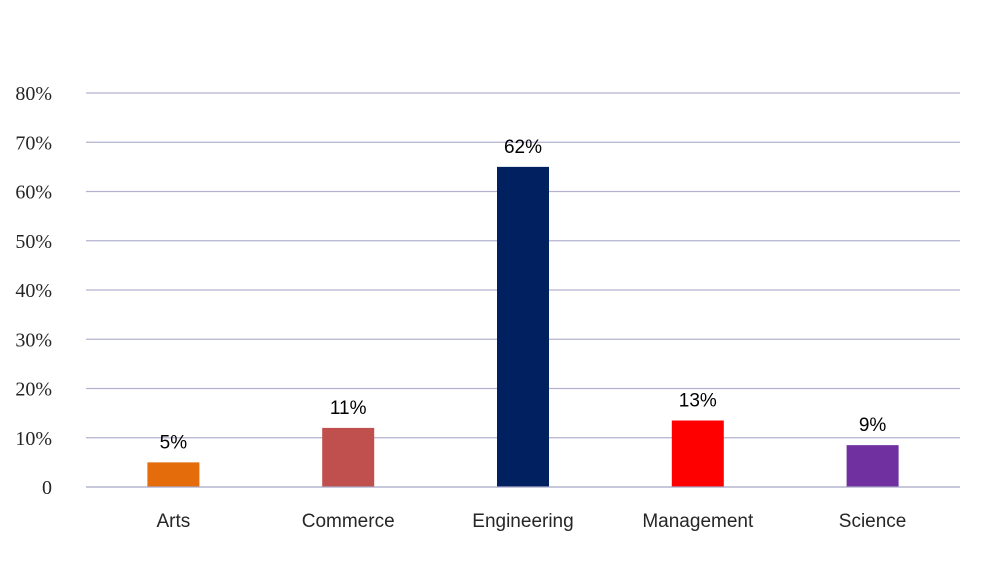  Describe the element at coordinates (173, 474) in the screenshot. I see `bar-arts` at that location.